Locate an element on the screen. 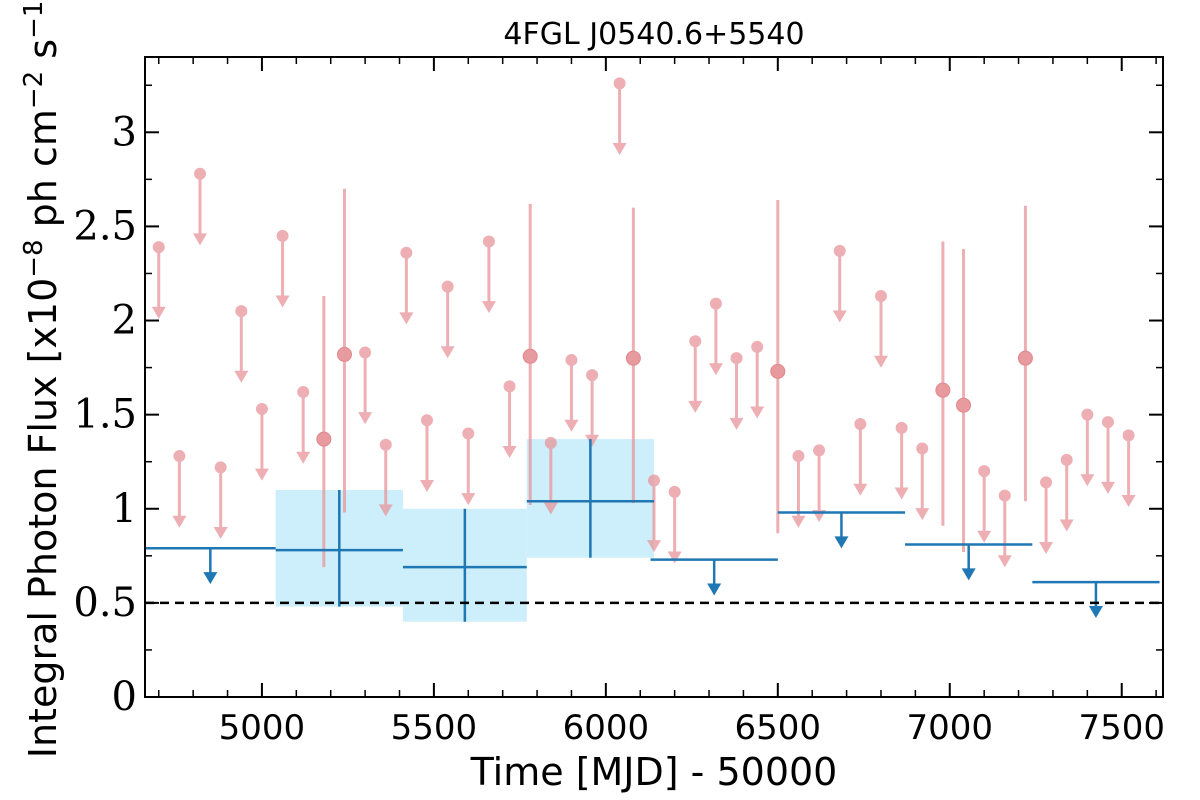 This screenshot has height=800, width=1200. x-tick-label: 7000 is located at coordinates (950, 728).